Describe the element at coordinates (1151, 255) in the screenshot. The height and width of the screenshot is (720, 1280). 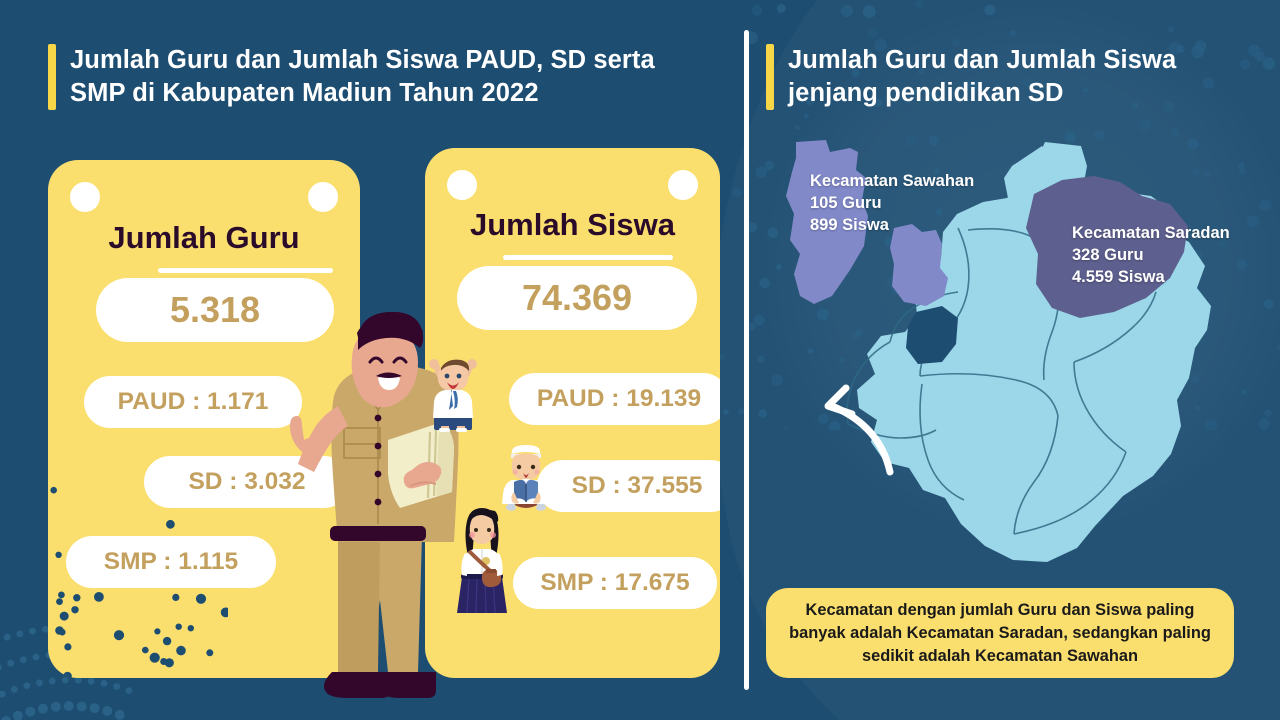
I see `map-label-saradan: Kecamatan Saradan 328 Guru 4.559 Siswa` at that location.